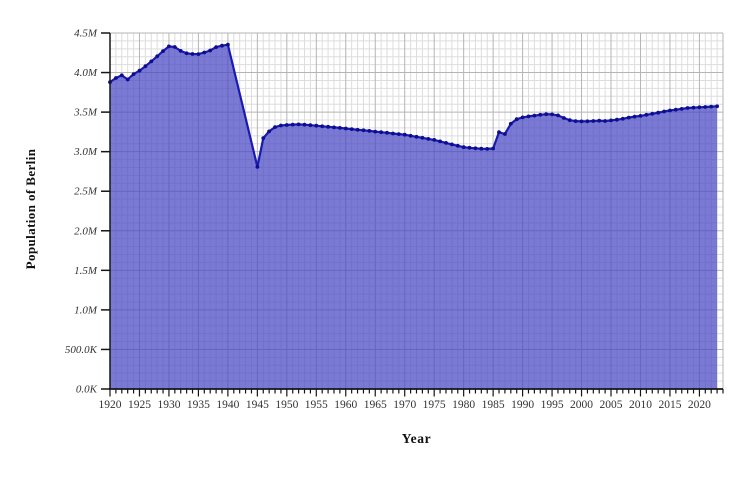  I want to click on x-tick-label: 2020, so click(699, 405).